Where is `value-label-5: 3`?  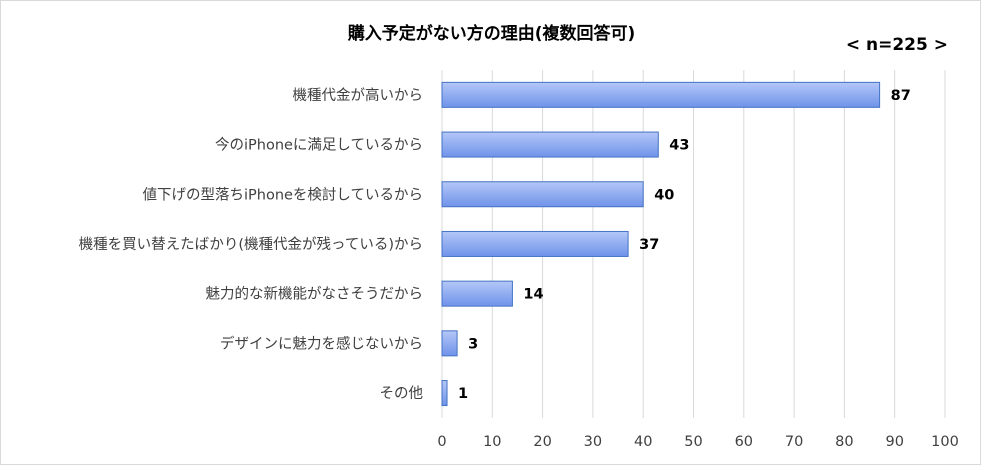 value-label-5: 3 is located at coordinates (473, 344).